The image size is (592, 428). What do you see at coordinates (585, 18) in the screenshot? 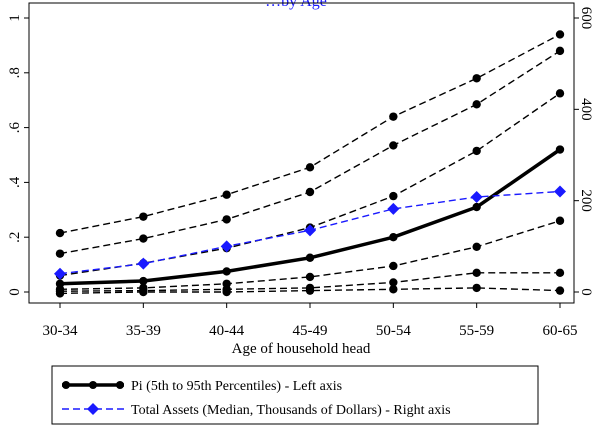
I see `right-tick-label: 600` at bounding box center [585, 18].